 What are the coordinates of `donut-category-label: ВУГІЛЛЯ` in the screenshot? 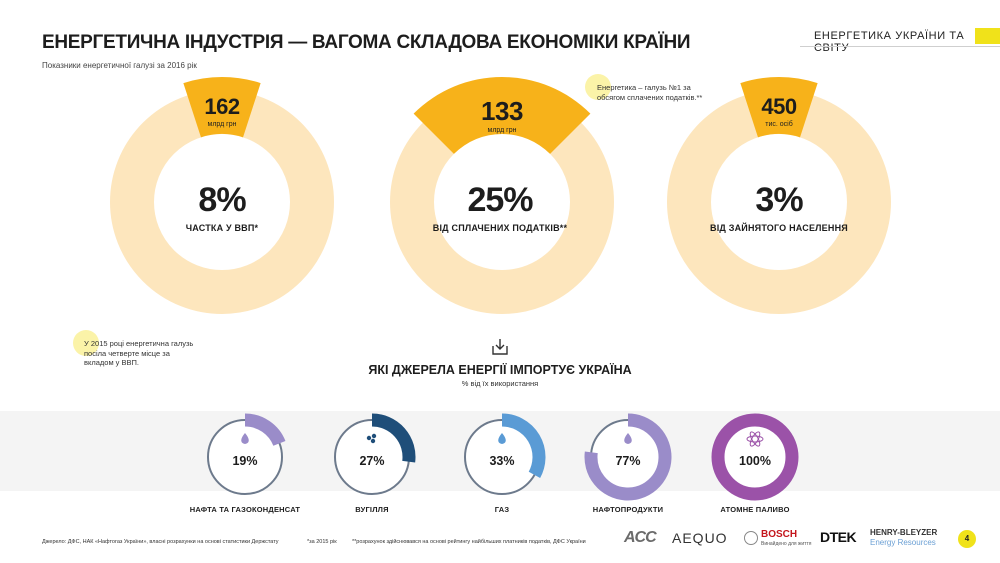 It's located at (372, 509).